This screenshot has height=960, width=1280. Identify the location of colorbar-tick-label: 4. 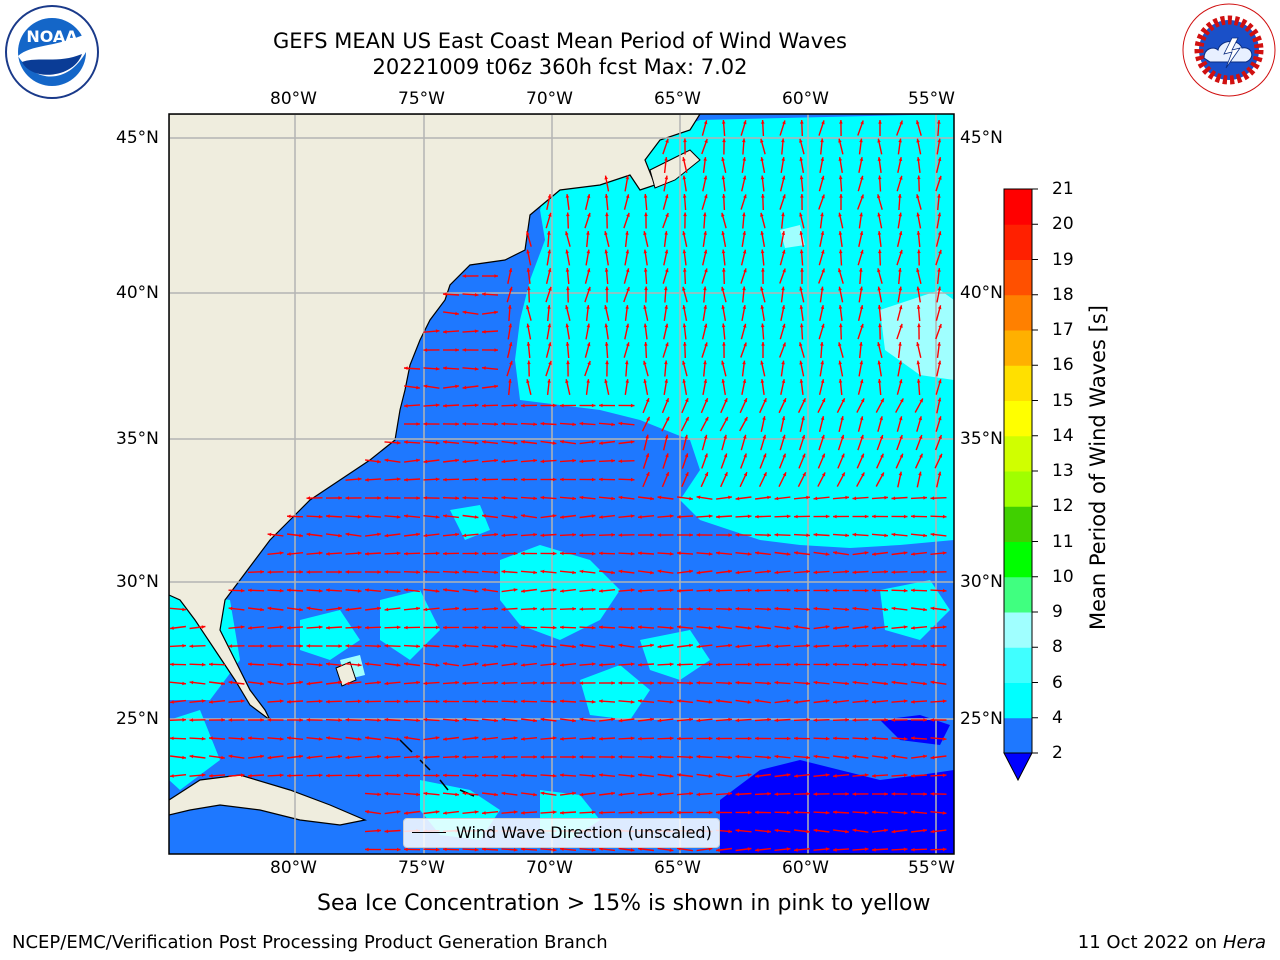
(1057, 717).